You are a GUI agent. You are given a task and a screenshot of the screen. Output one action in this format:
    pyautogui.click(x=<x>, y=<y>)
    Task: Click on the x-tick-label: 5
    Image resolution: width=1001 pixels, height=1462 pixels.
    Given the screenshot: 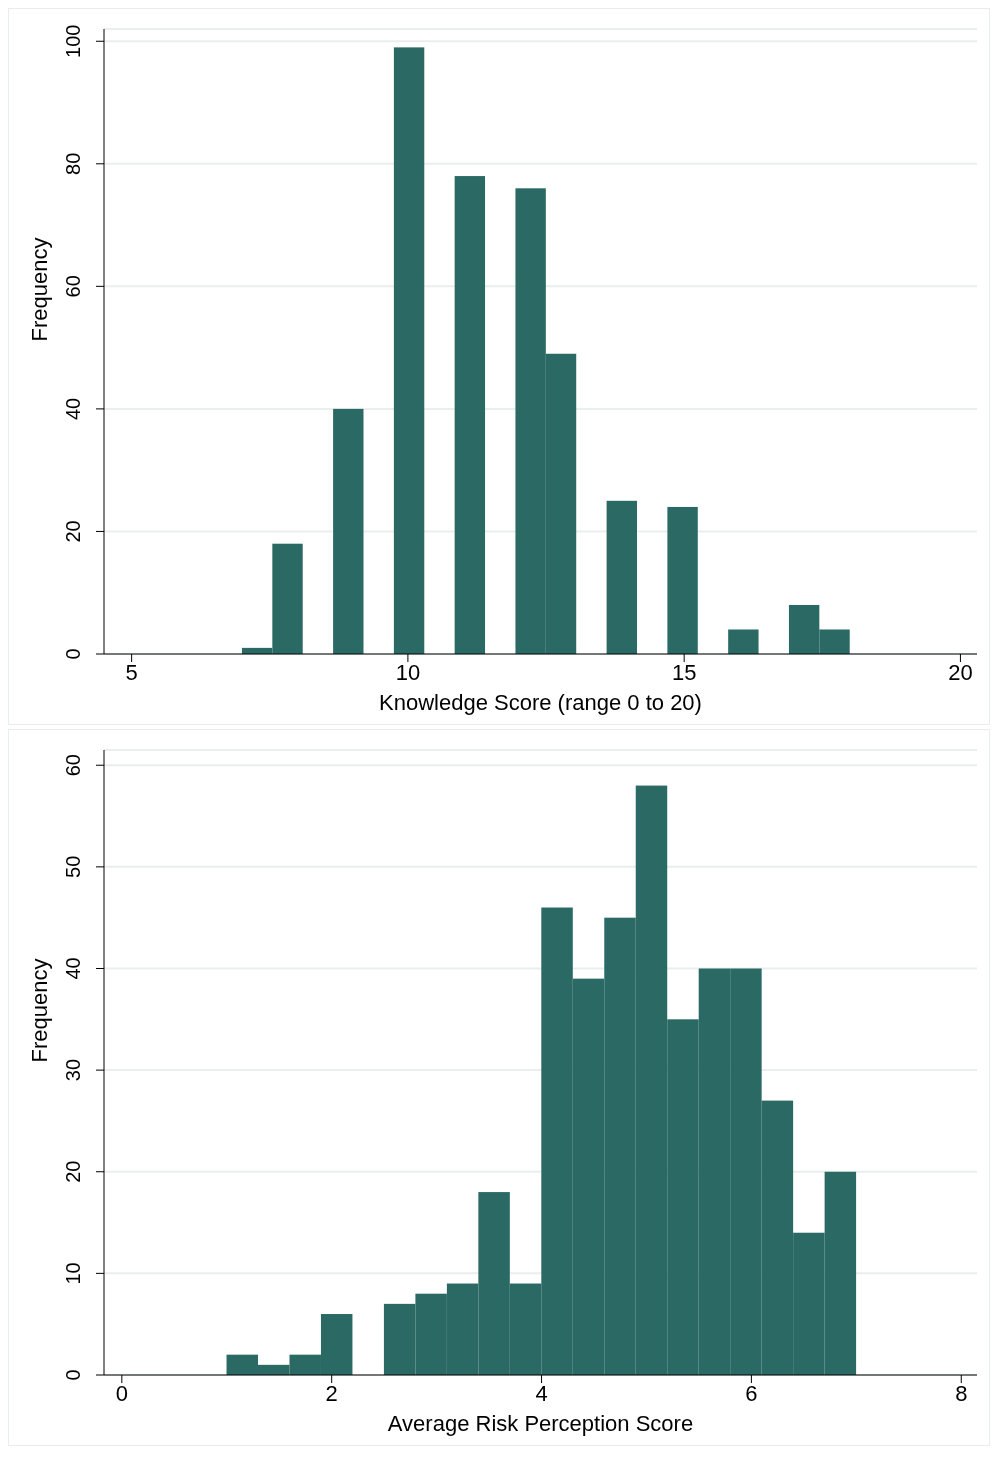 What is the action you would take?
    pyautogui.click(x=131, y=672)
    